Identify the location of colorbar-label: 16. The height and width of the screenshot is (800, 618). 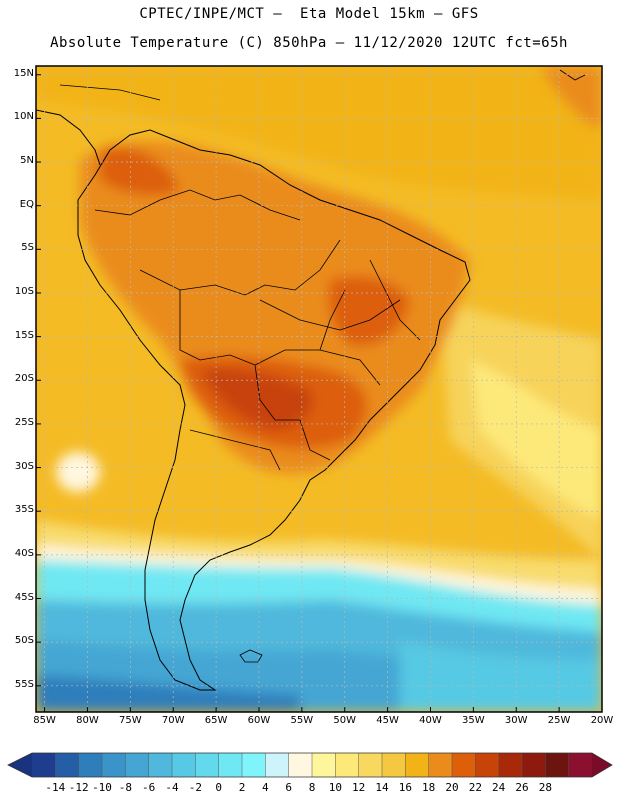
(405, 787).